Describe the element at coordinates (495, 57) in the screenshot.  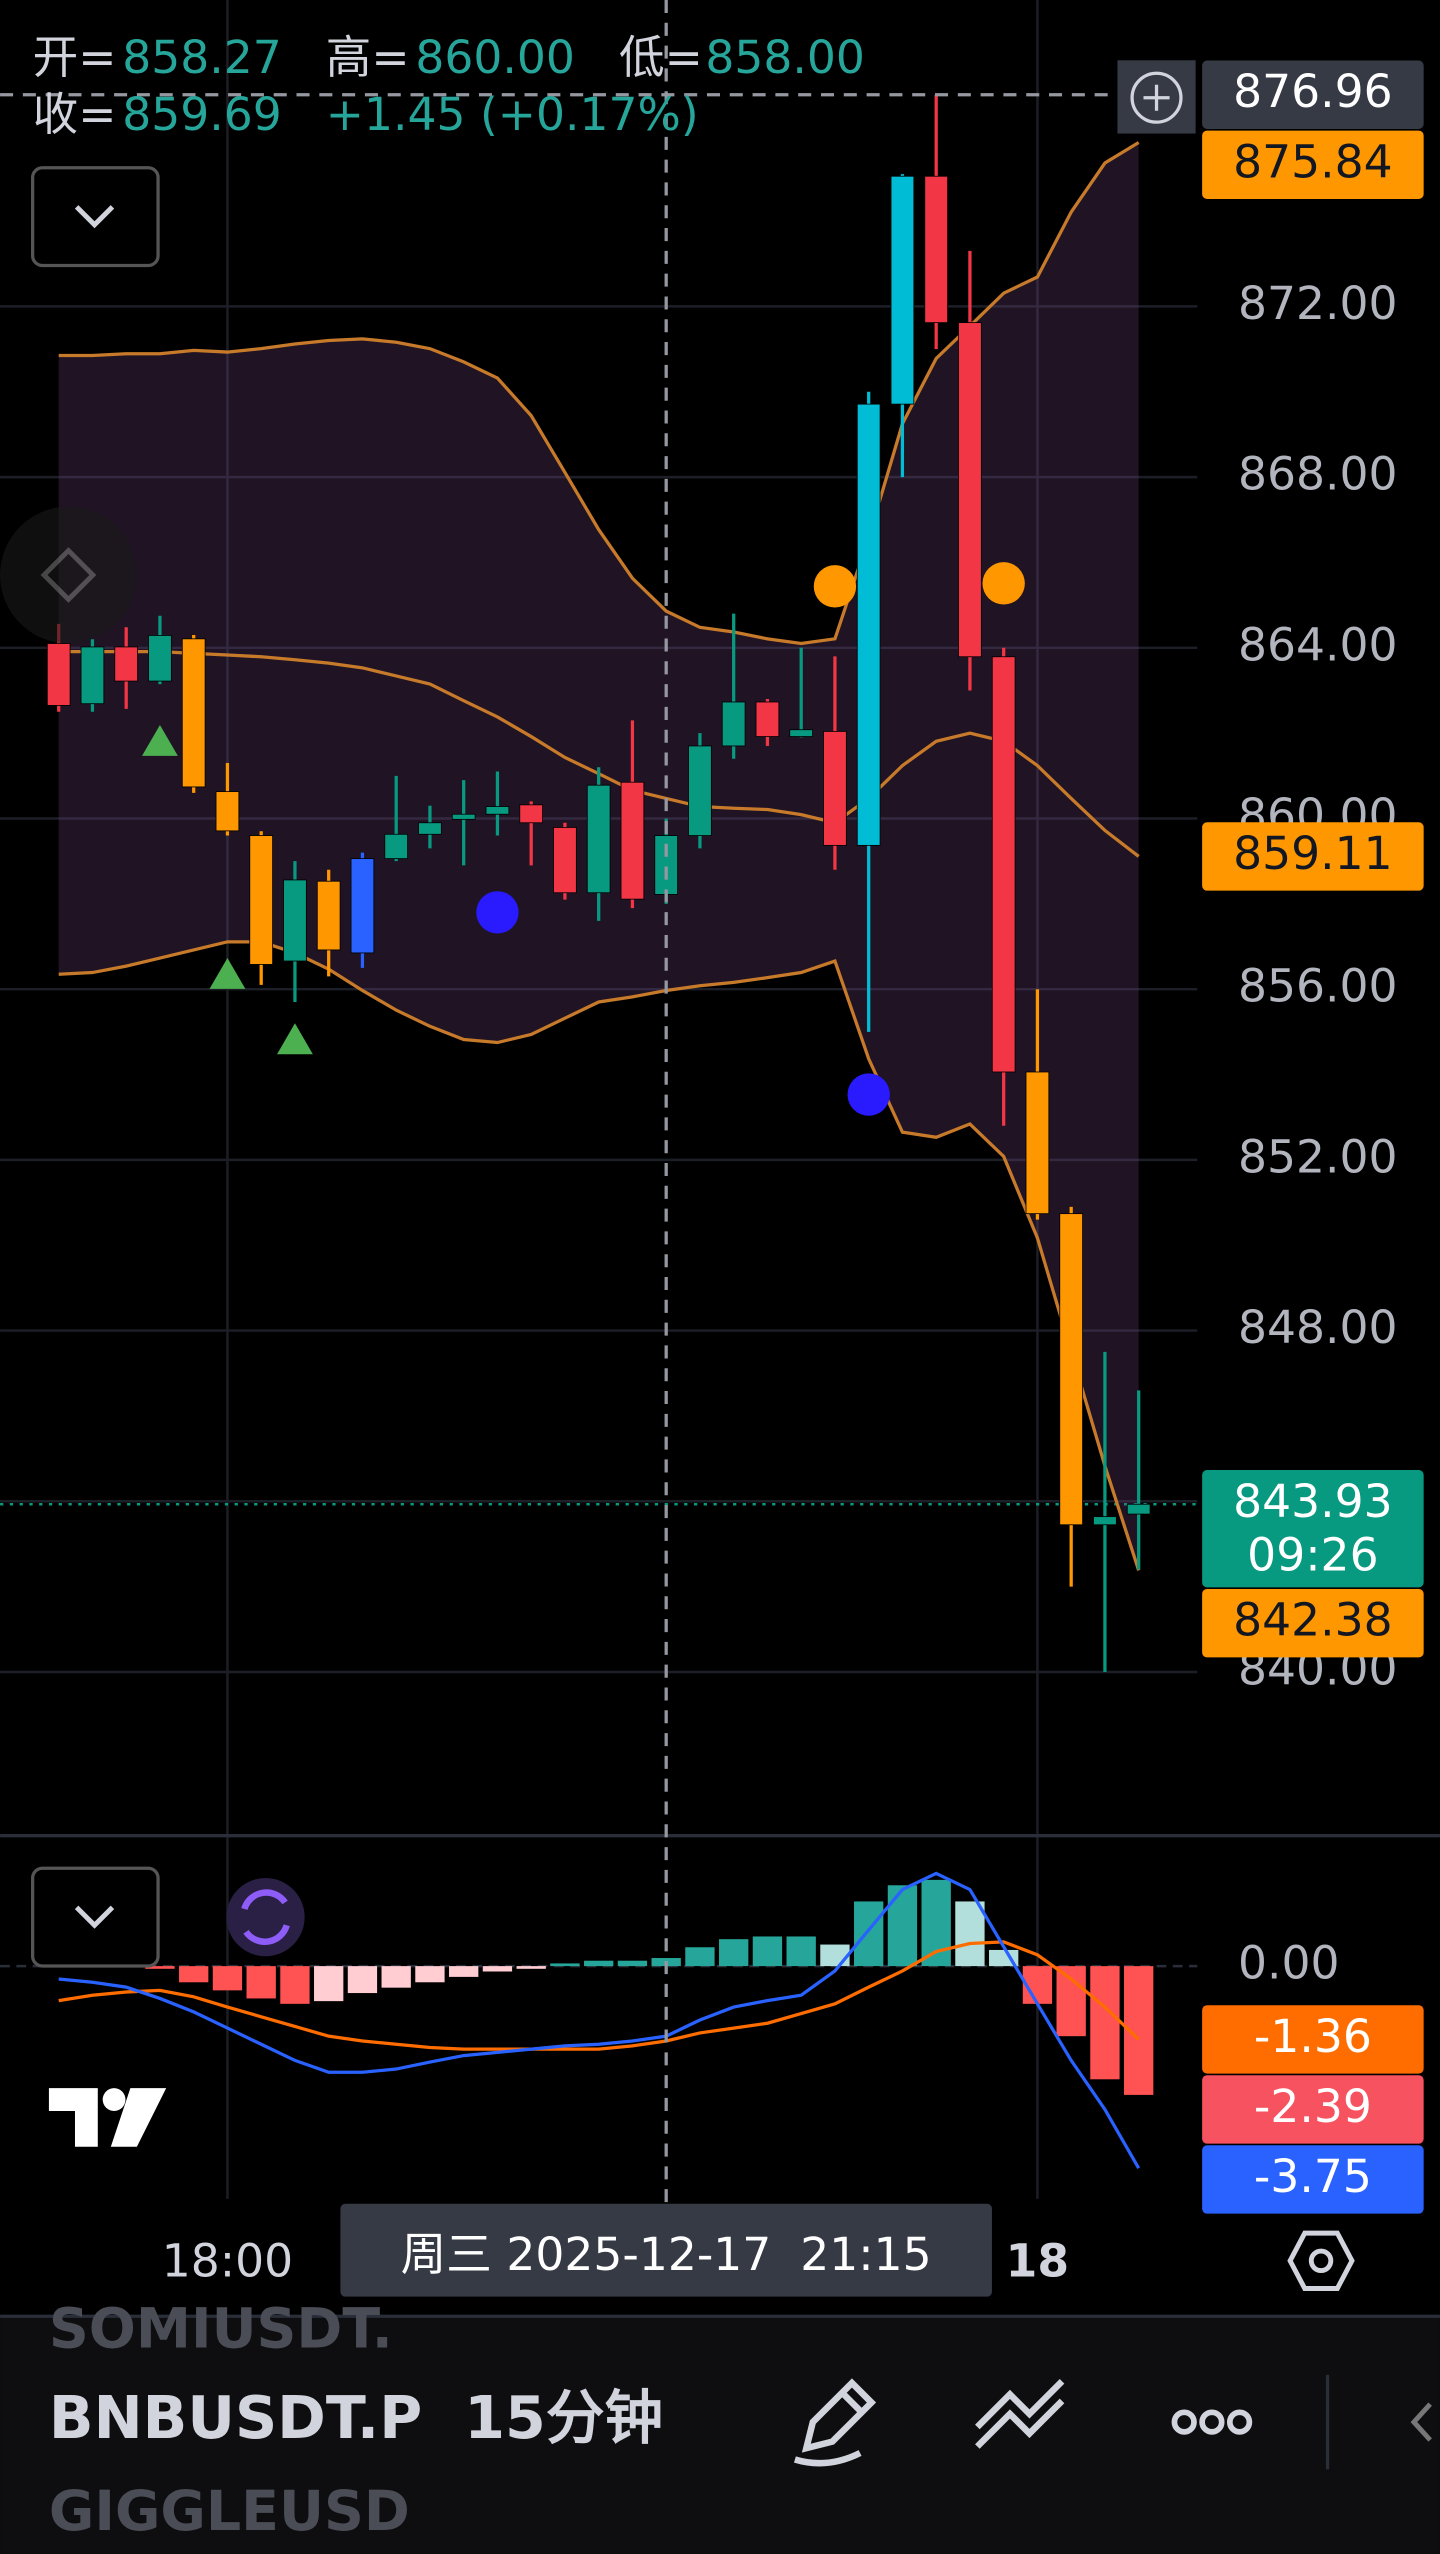
I see `high-value: 860.00` at that location.